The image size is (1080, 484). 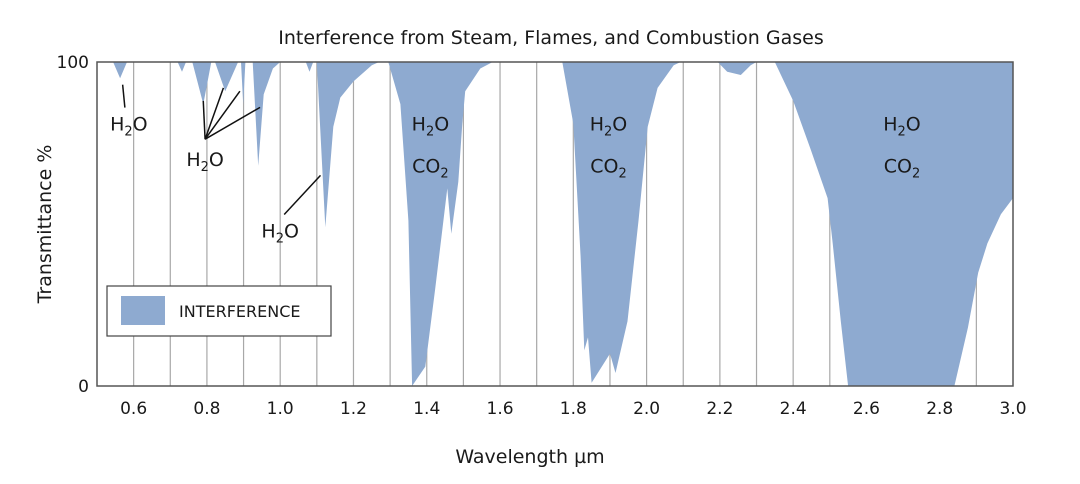 I want to click on legend: INTERFERENCE, so click(x=219, y=311).